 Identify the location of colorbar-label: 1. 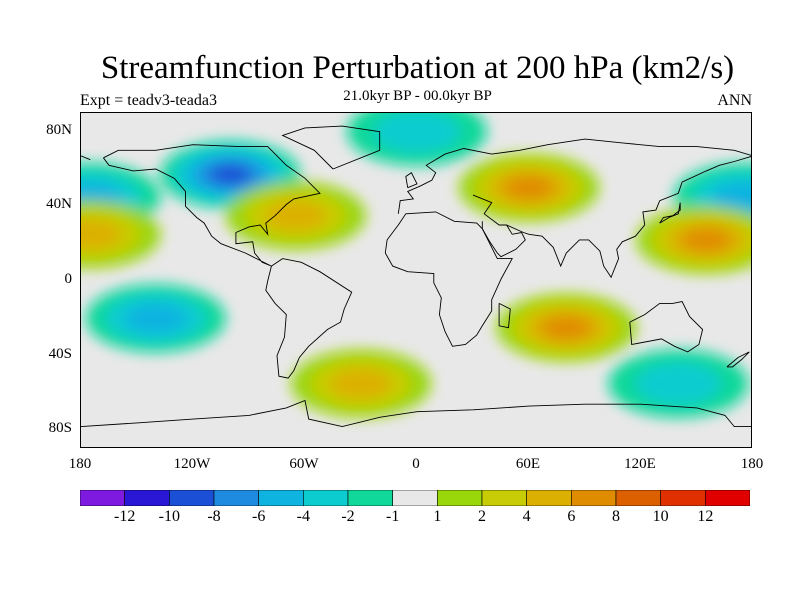
(437, 516).